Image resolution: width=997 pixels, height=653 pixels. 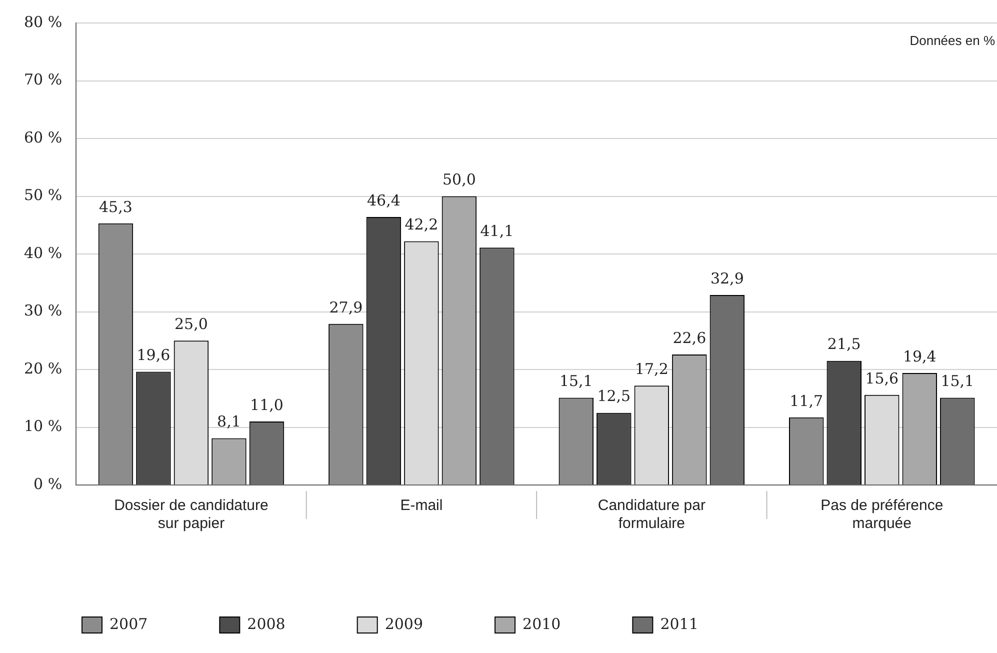 I want to click on y-tick-label: 0 %, so click(x=48, y=483).